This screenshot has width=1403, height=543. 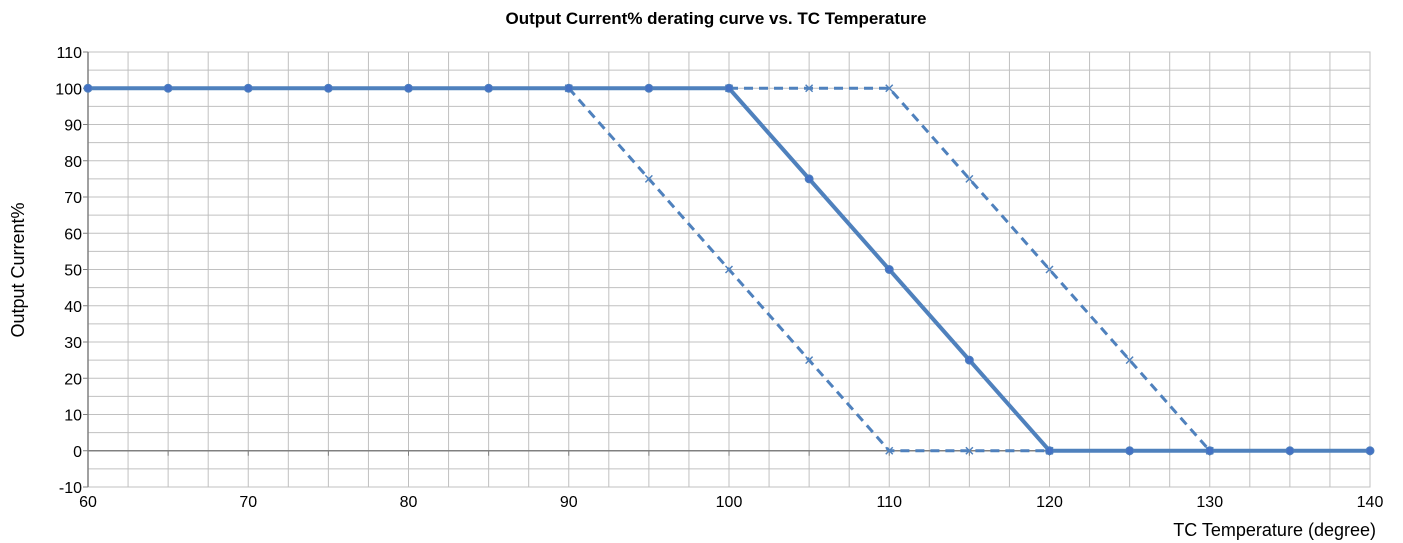 I want to click on y-axis-label: Output Current%, so click(x=18, y=269).